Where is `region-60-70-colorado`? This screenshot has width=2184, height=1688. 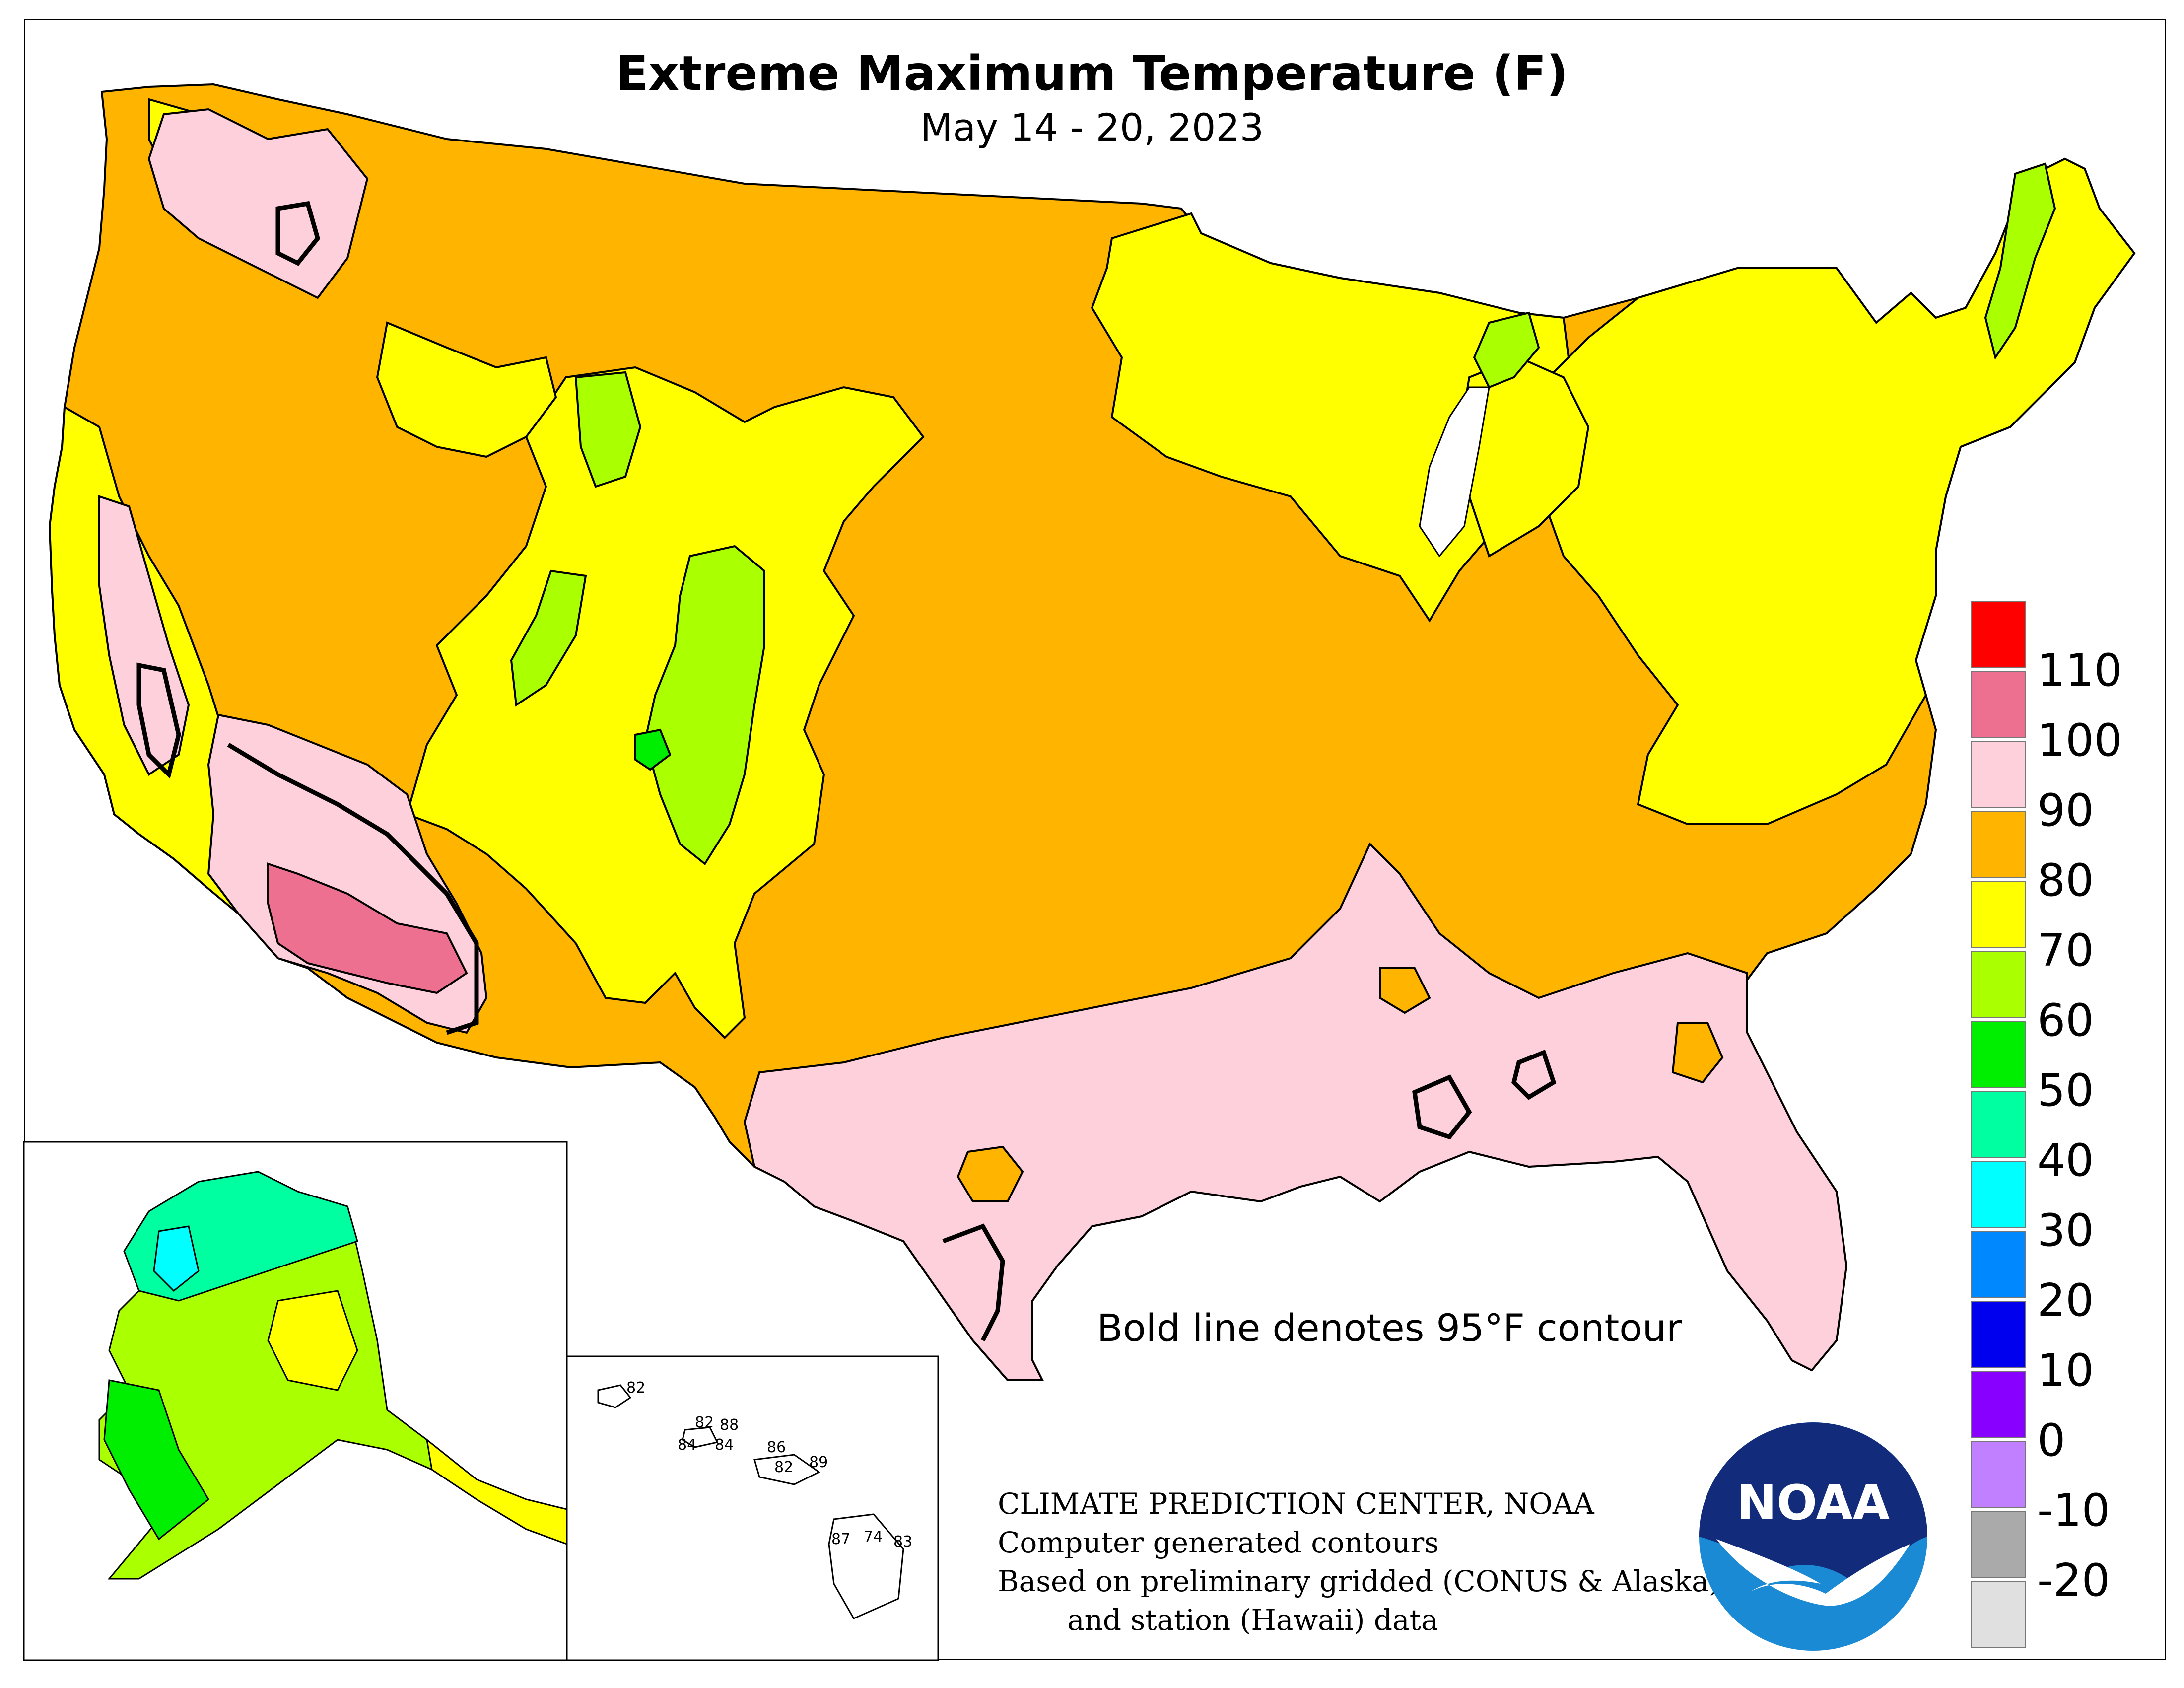
region-60-70-colorado is located at coordinates (704, 705).